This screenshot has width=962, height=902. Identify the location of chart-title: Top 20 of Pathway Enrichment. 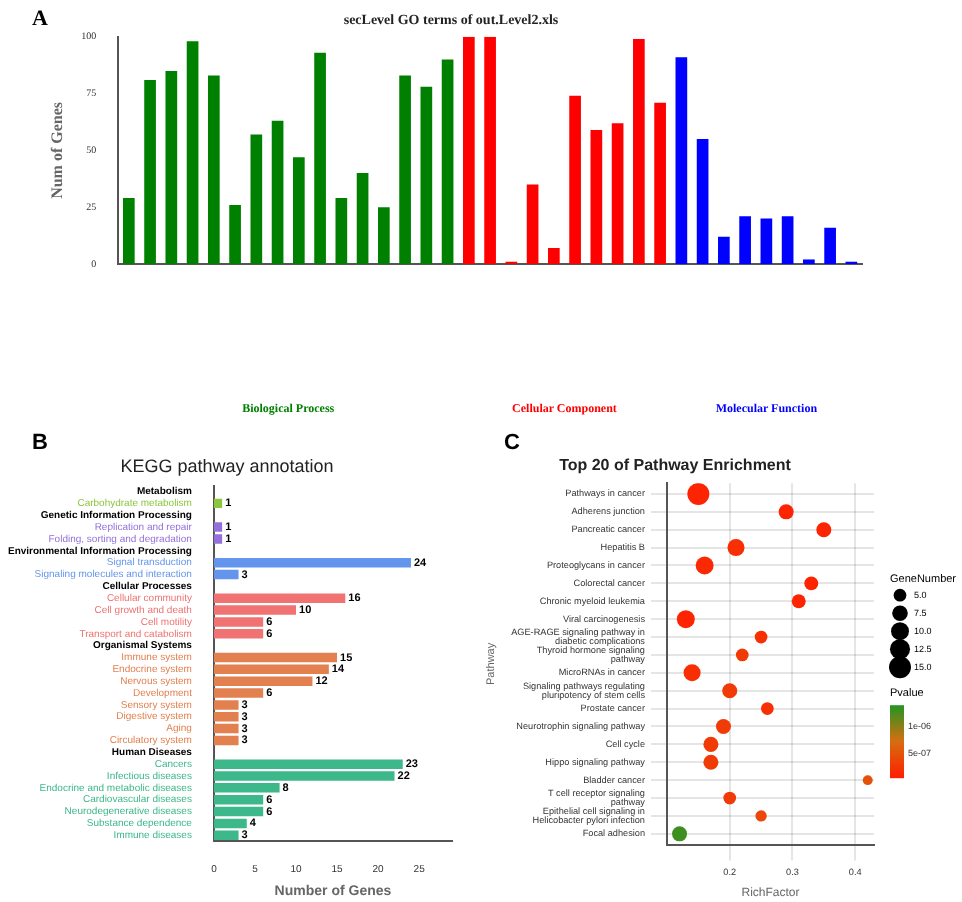
(675, 465).